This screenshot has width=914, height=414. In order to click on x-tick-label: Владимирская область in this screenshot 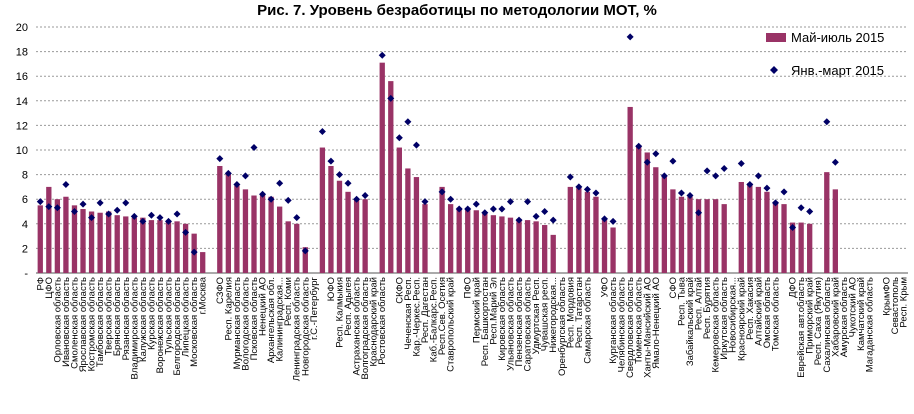, I will do `click(134, 328)`.